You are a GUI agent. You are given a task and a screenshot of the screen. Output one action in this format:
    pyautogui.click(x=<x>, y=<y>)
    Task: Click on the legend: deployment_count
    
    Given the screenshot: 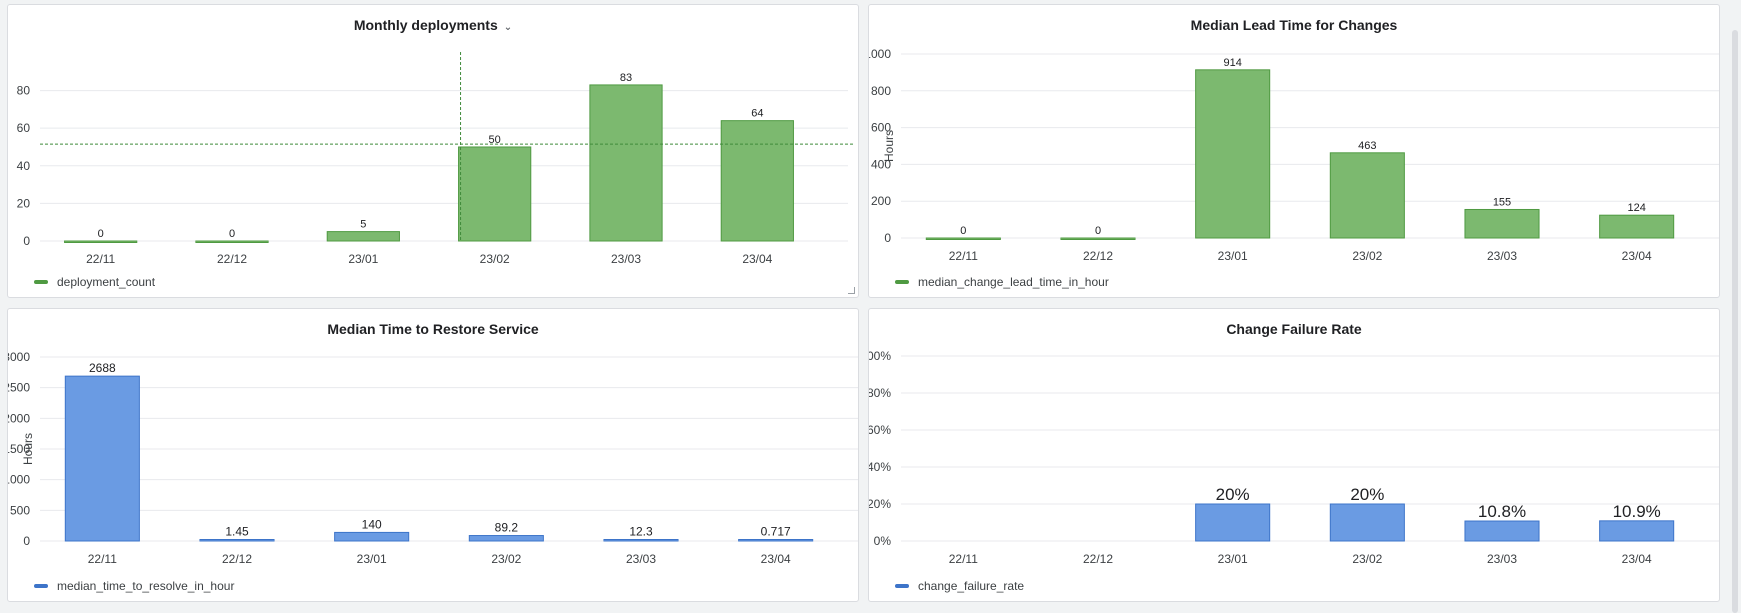 What is the action you would take?
    pyautogui.click(x=94, y=282)
    